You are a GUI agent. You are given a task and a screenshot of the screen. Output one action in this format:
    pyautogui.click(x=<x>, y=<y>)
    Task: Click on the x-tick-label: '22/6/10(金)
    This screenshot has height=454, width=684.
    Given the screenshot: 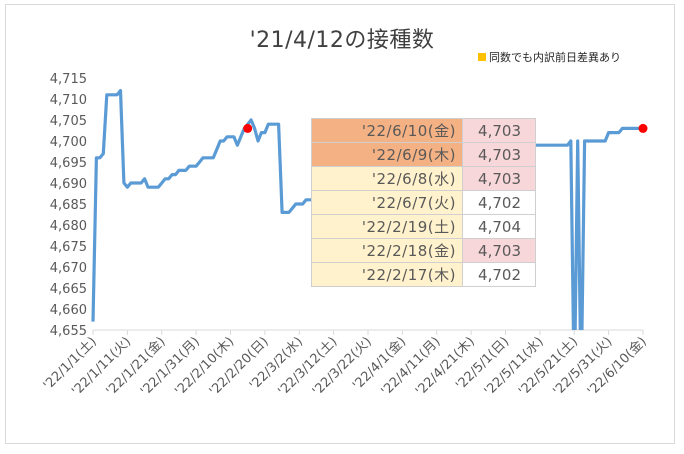 What is the action you would take?
    pyautogui.click(x=617, y=367)
    